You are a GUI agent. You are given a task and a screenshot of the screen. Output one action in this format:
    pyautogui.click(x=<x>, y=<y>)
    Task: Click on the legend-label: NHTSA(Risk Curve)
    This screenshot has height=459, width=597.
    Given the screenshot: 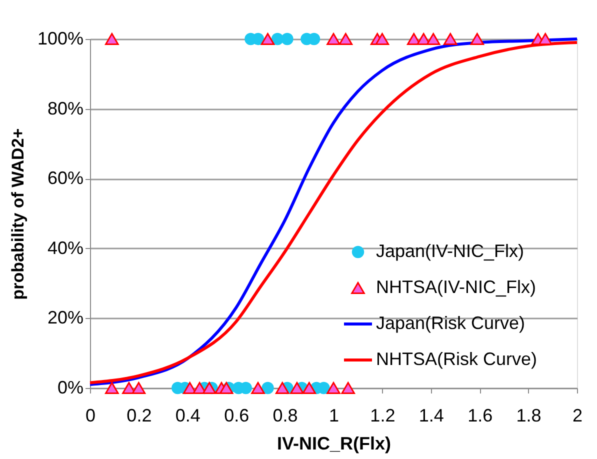 What is the action you would take?
    pyautogui.click(x=457, y=359)
    